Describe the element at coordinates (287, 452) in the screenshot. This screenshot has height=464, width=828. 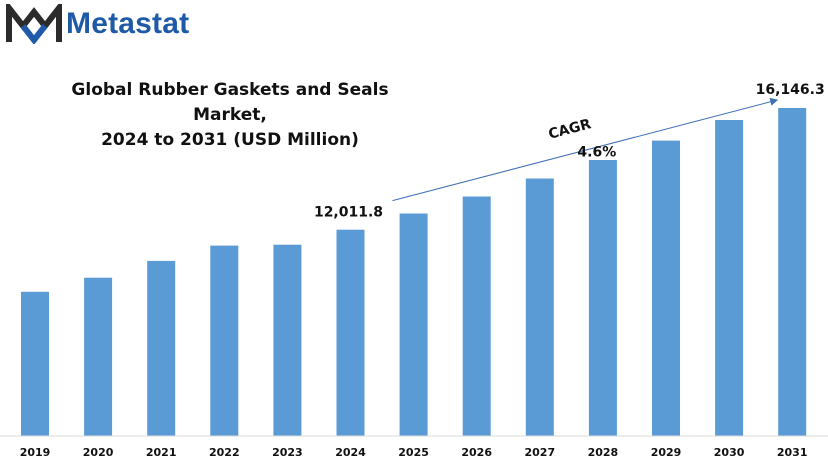
I see `x-tick-label-2023: 2023` at that location.